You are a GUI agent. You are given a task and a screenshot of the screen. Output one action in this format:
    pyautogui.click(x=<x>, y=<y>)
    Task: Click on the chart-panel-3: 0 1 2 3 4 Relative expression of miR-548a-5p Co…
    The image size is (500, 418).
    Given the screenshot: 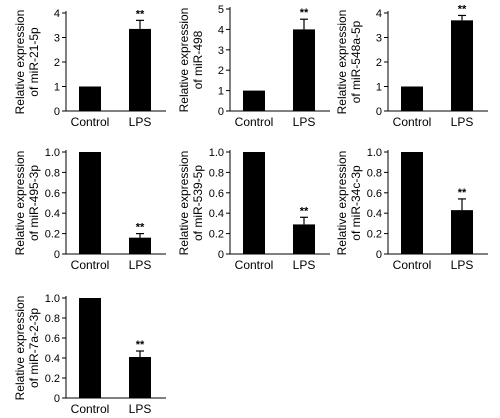 What is the action you would take?
    pyautogui.click(x=411, y=66)
    